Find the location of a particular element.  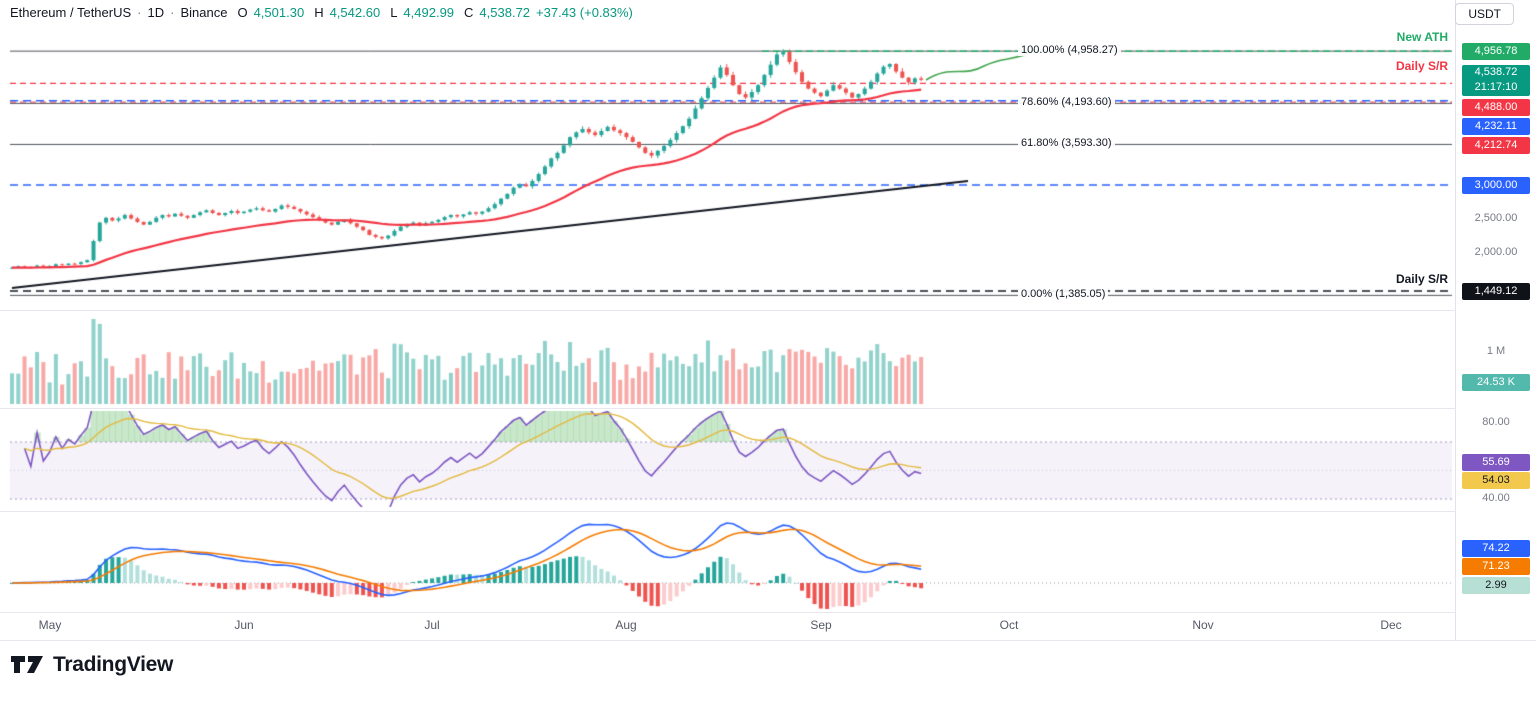

month-label-nov: Nov is located at coordinates (1203, 625).